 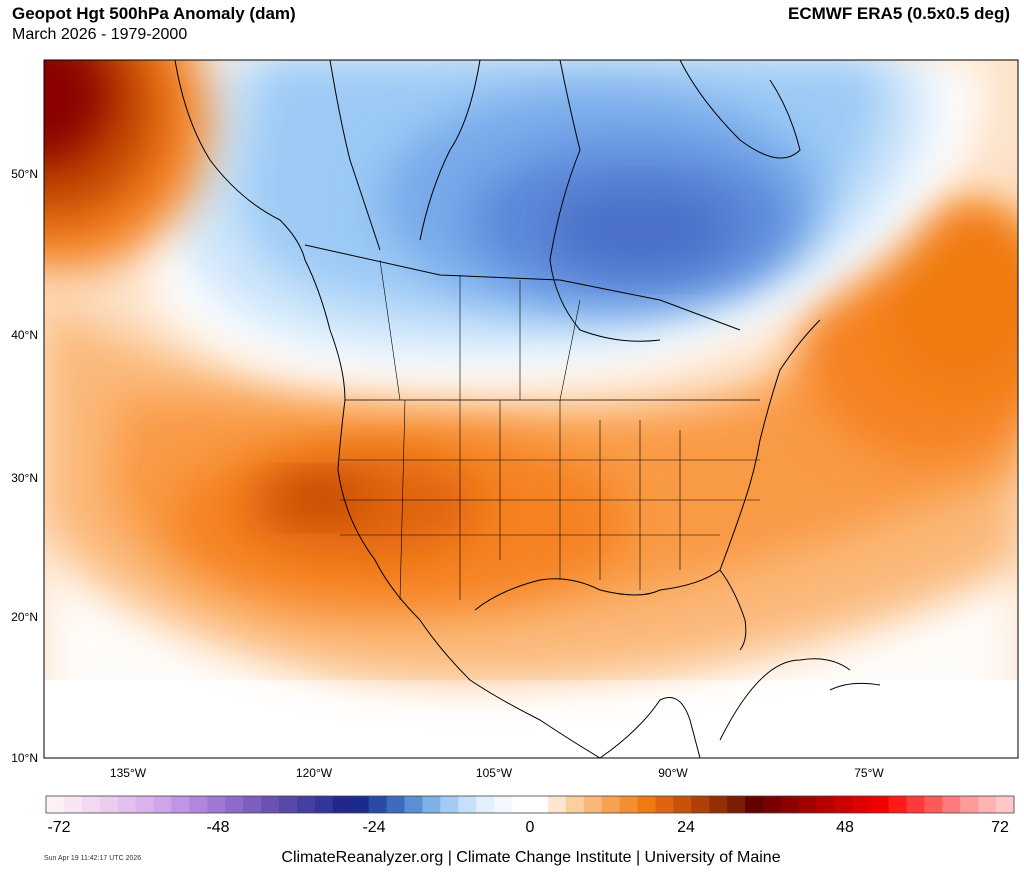 I want to click on colorbar-tick: 0, so click(x=530, y=827).